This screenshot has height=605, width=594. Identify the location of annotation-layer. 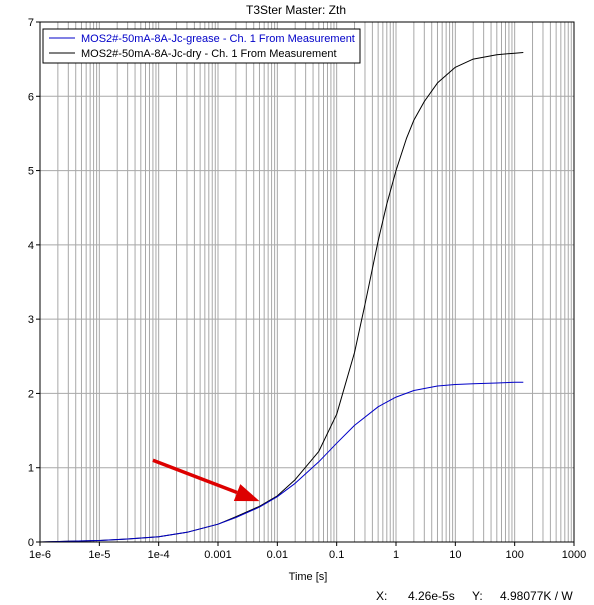
(206, 480).